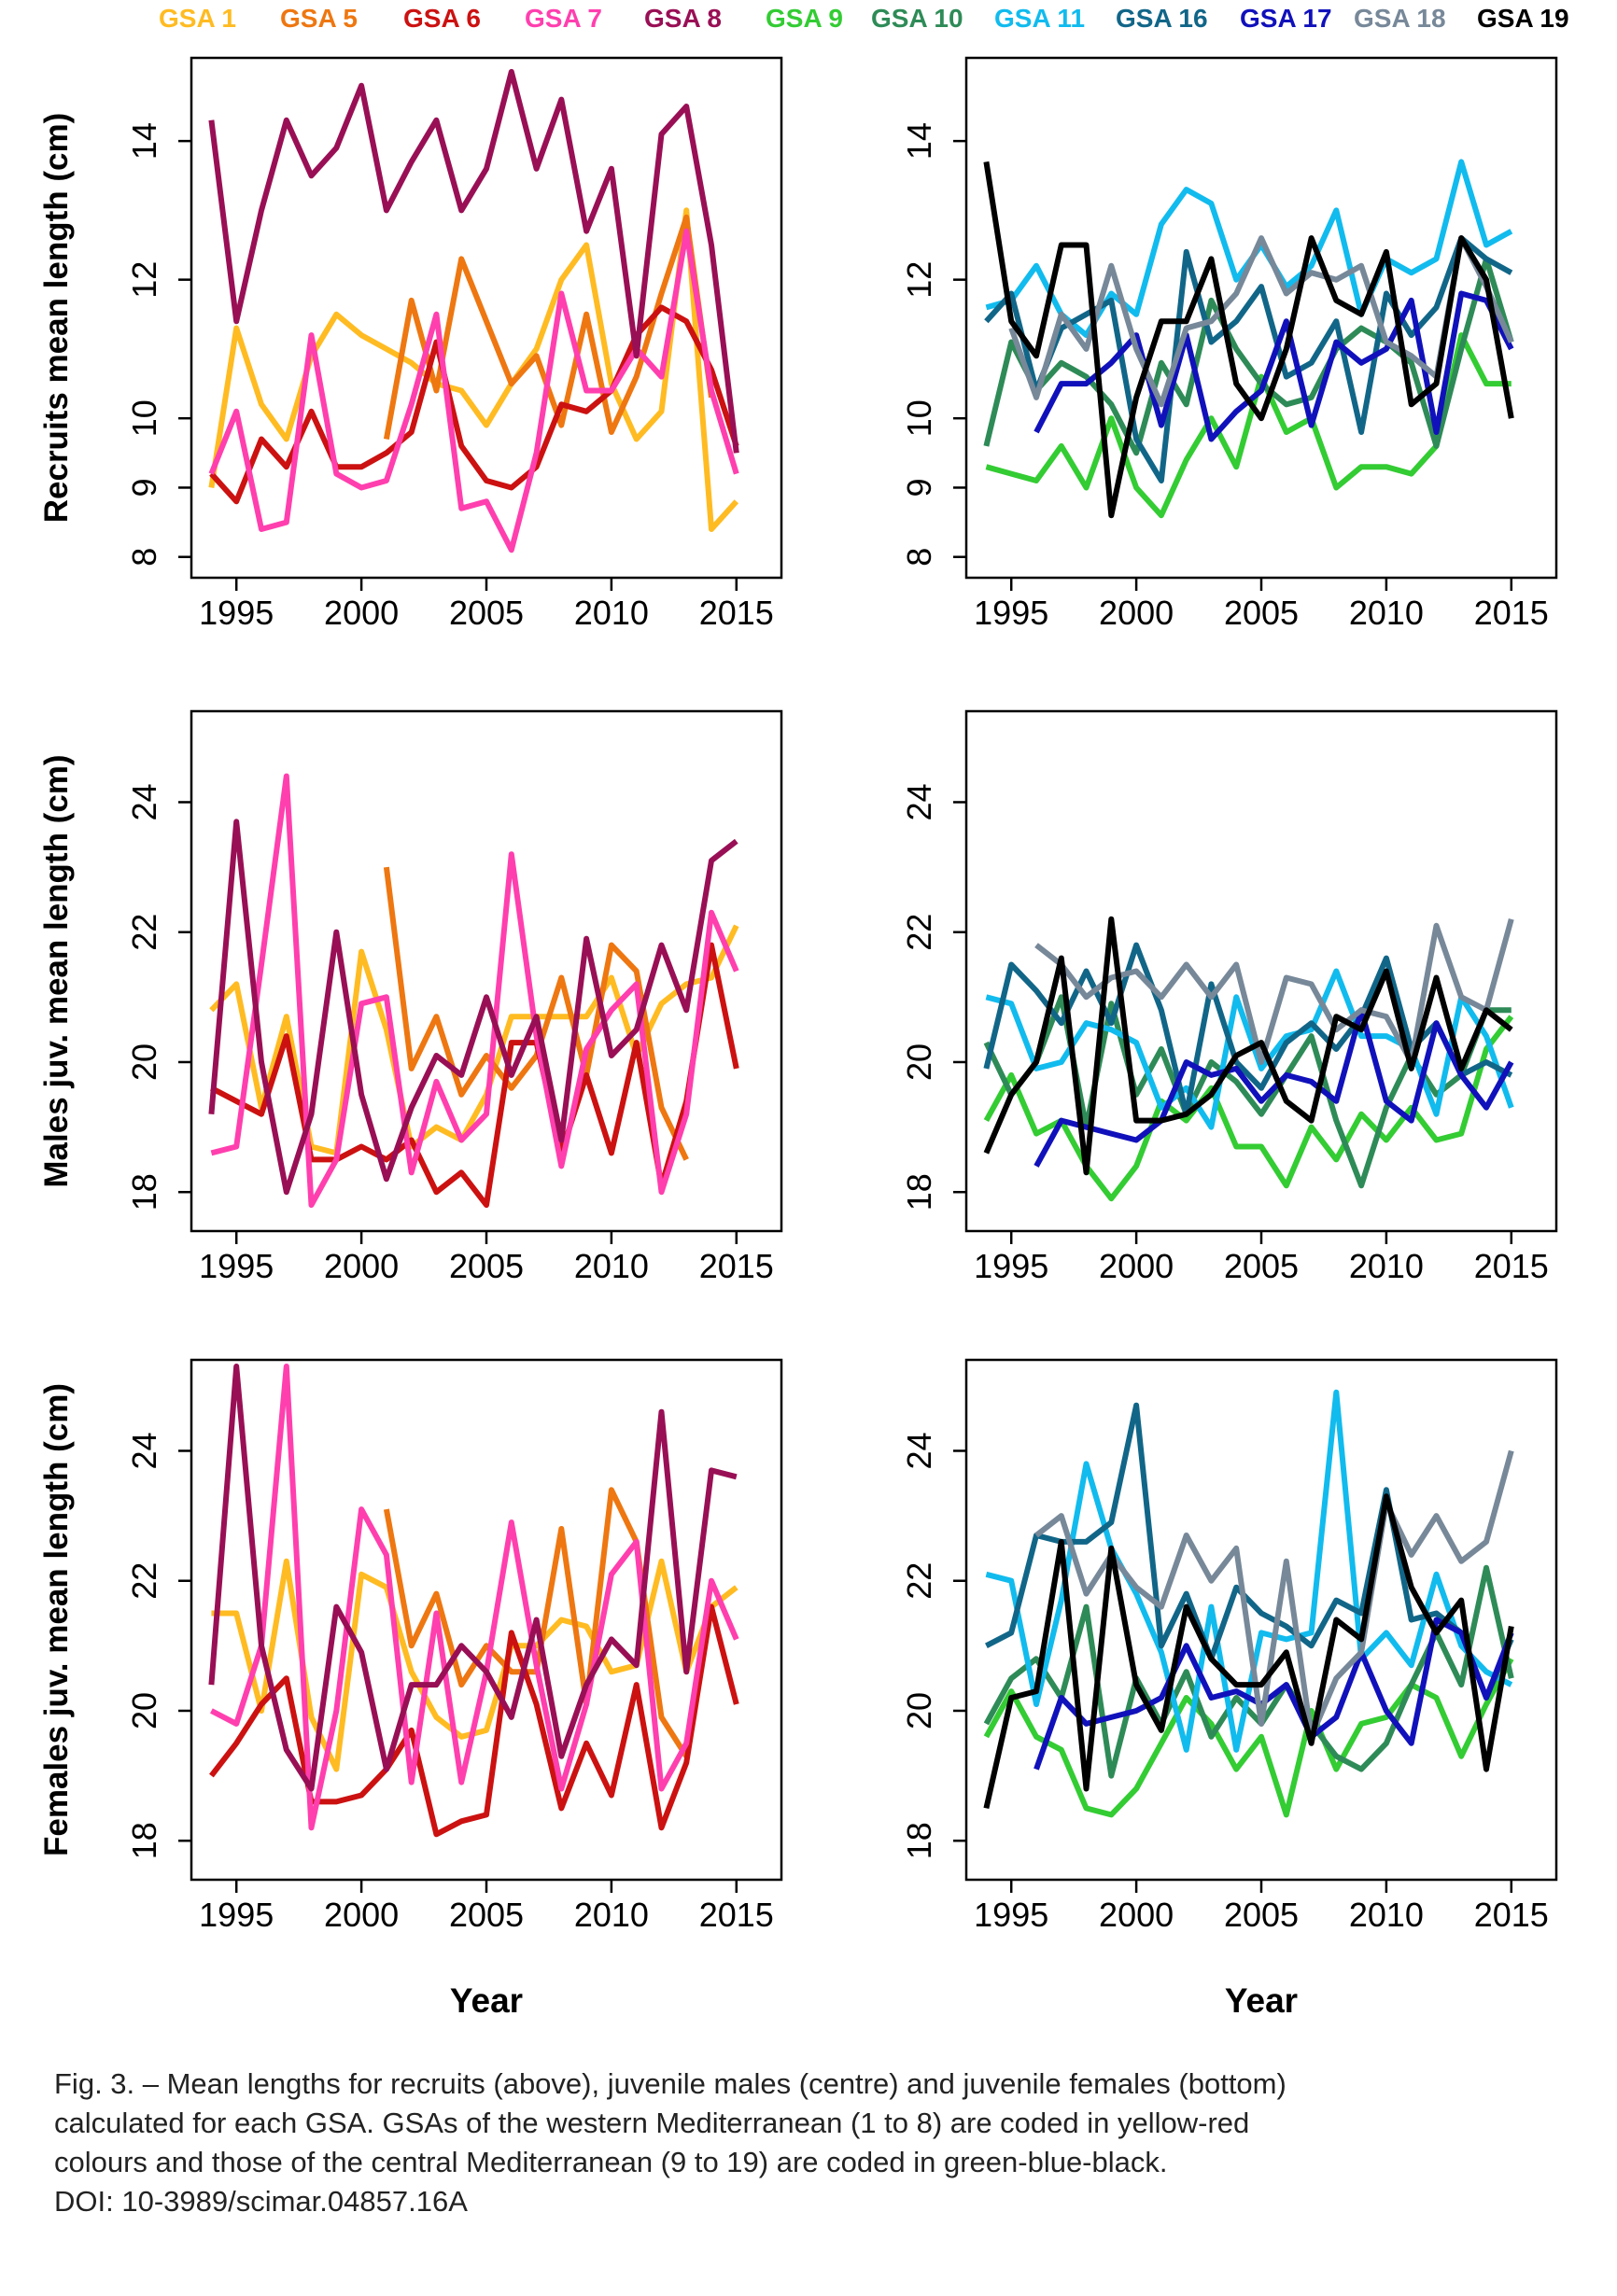 This screenshot has width=1617, height=2296. Describe the element at coordinates (563, 18) in the screenshot. I see `legend-item-gsa-7: GSA 7` at that location.